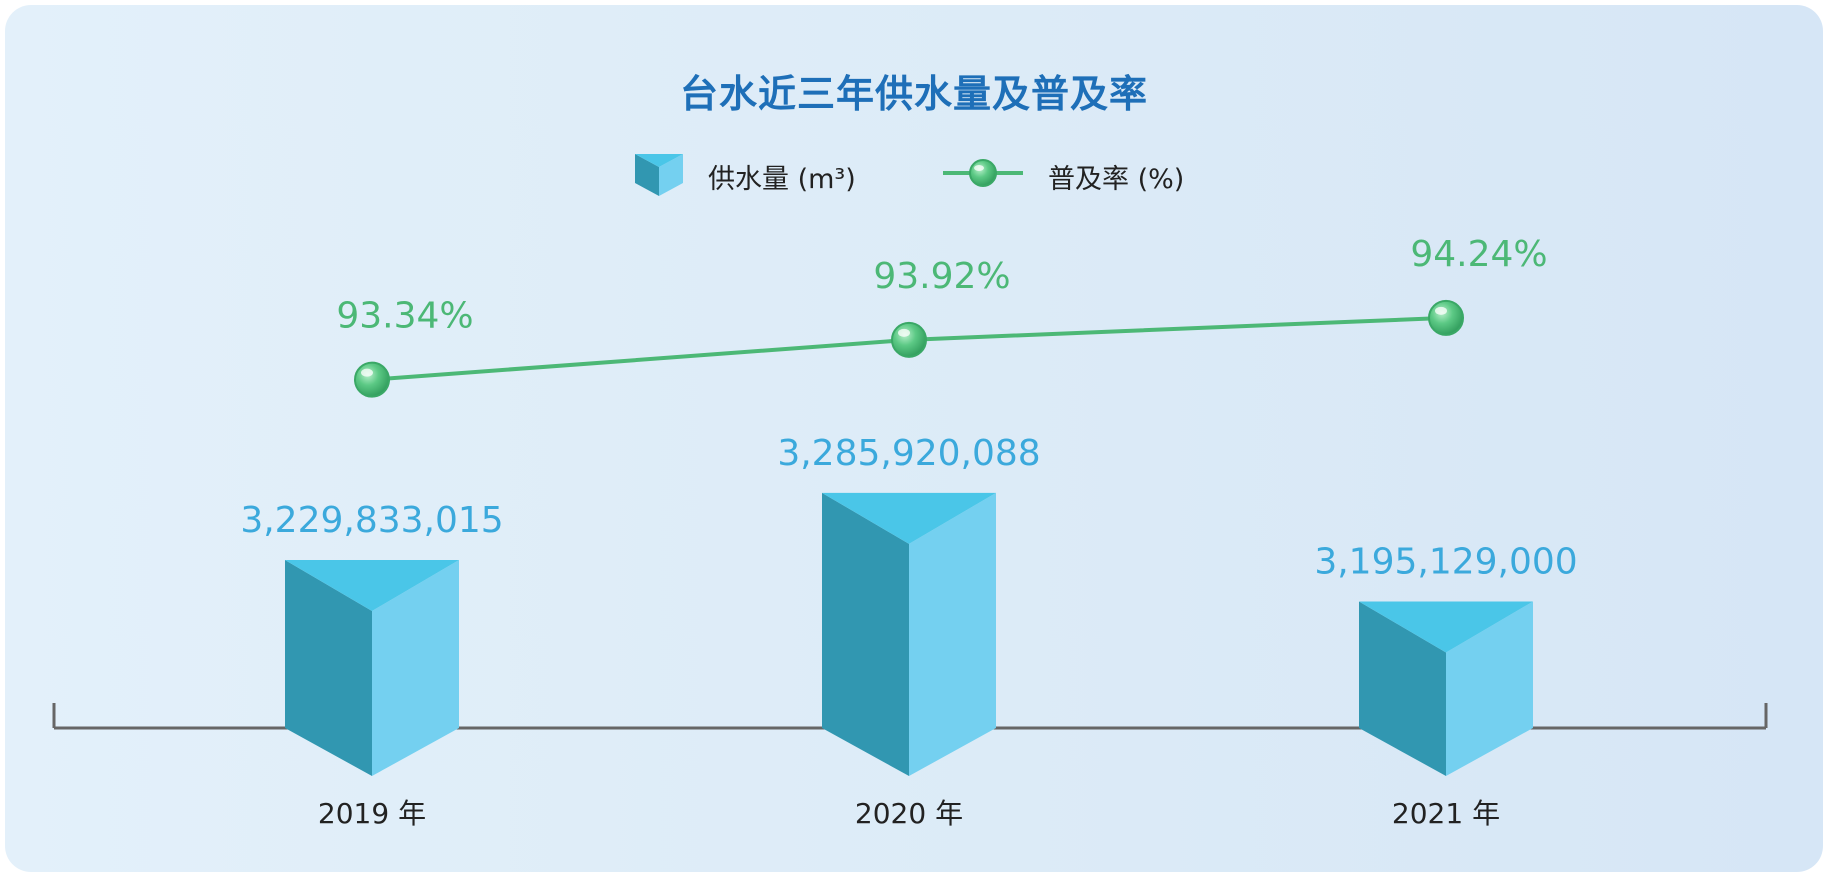  What do you see at coordinates (671, 175) in the screenshot?
I see `legend-prism-right` at bounding box center [671, 175].